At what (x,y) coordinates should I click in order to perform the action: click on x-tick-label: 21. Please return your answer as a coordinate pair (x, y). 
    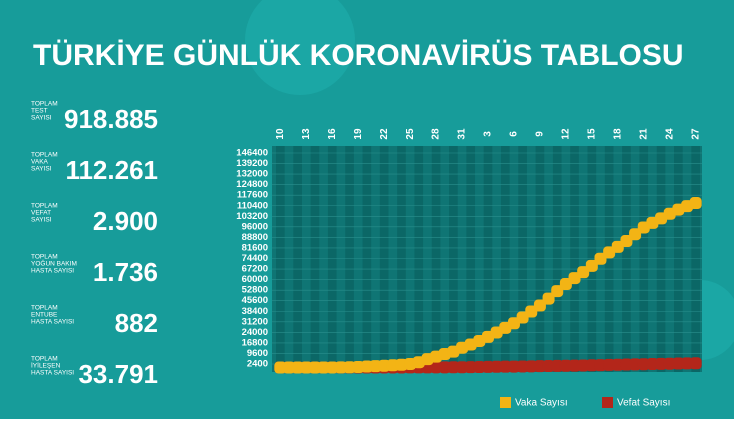
    Looking at the image, I should click on (643, 134).